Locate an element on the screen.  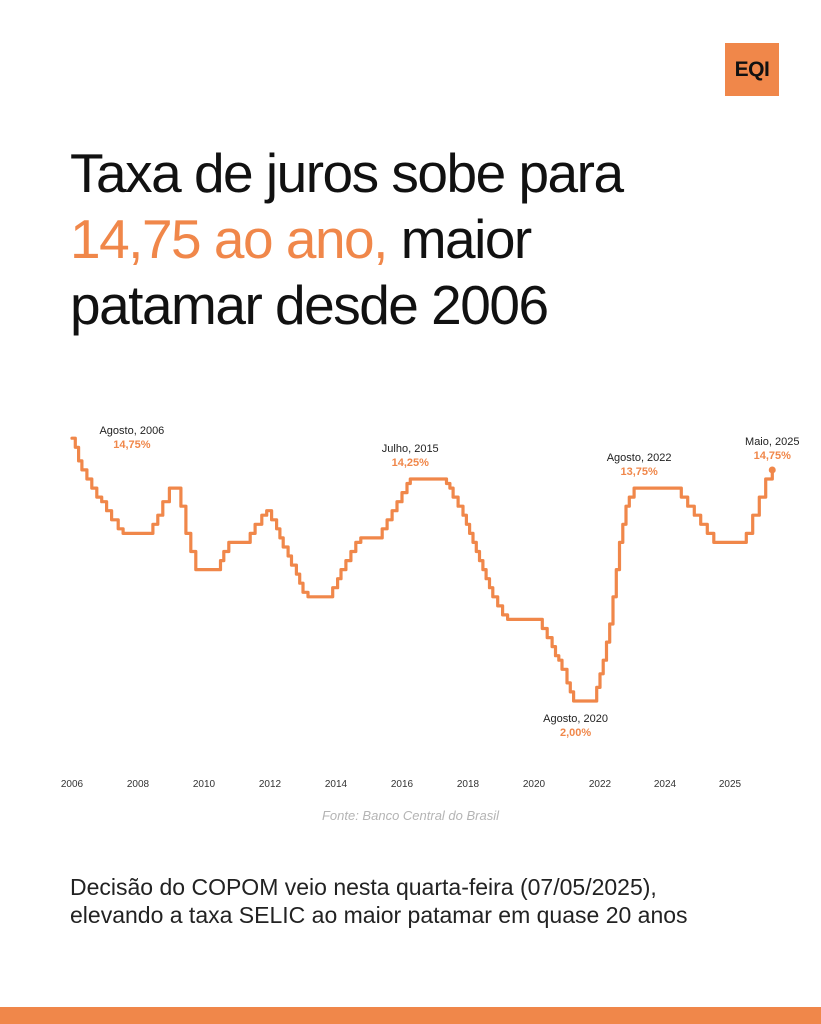
x-tick-label: 2010 is located at coordinates (204, 784).